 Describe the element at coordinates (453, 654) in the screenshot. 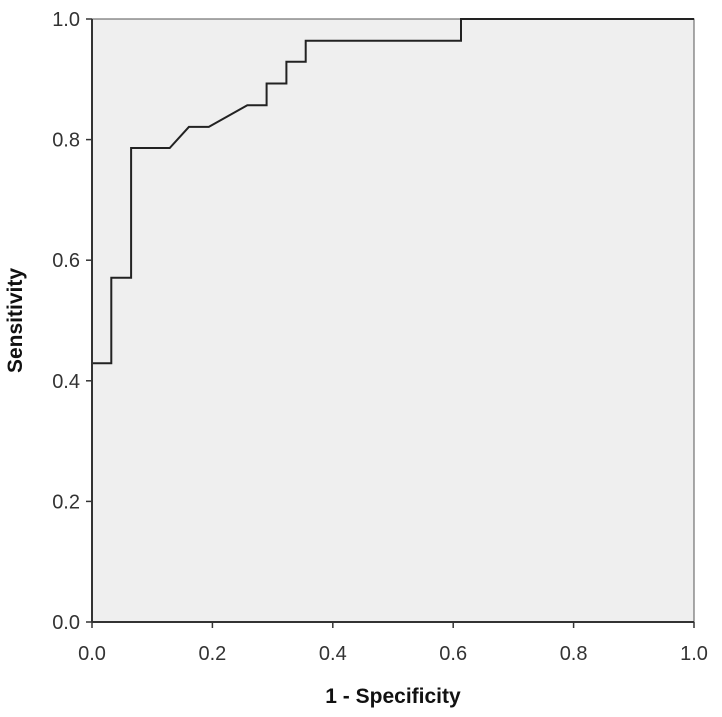

I see `x-tick-label: 0.6` at that location.